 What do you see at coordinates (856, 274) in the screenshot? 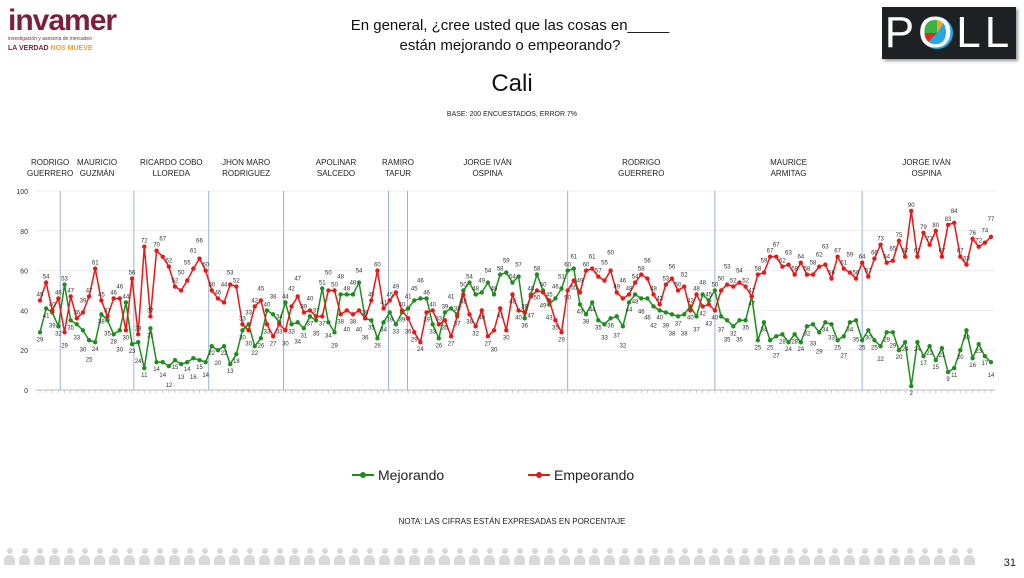
I see `data-label: 56` at bounding box center [856, 274].